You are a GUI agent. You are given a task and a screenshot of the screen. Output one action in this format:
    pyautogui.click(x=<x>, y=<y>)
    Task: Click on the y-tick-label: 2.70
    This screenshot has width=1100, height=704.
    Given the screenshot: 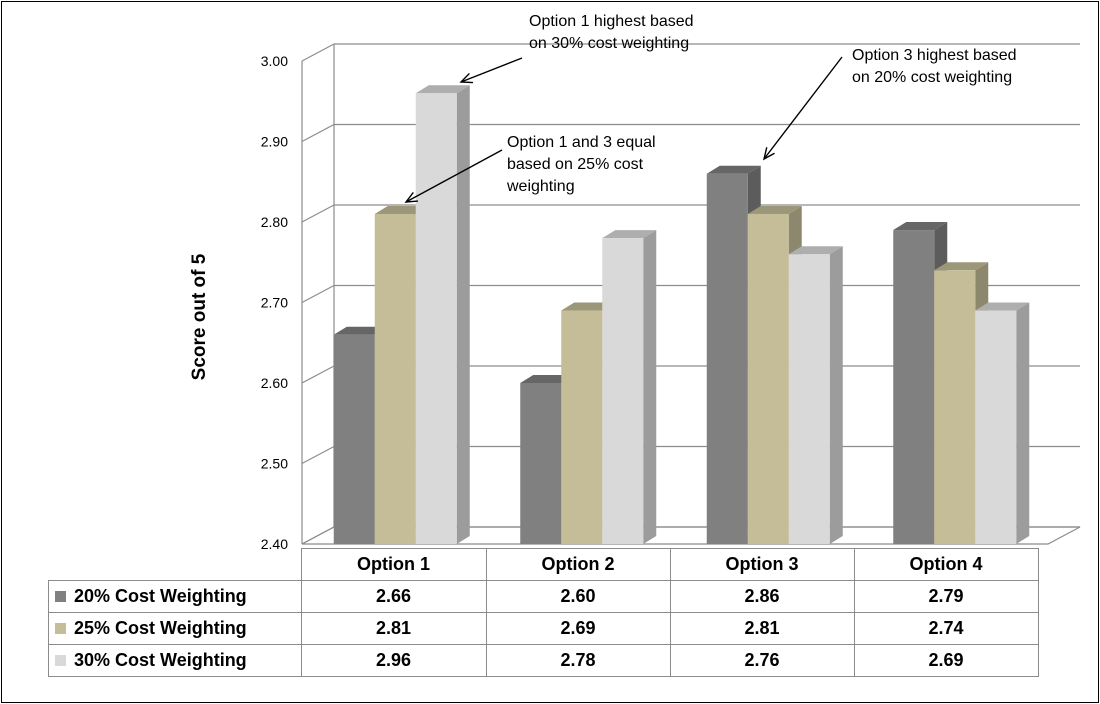 What is the action you would take?
    pyautogui.click(x=274, y=303)
    